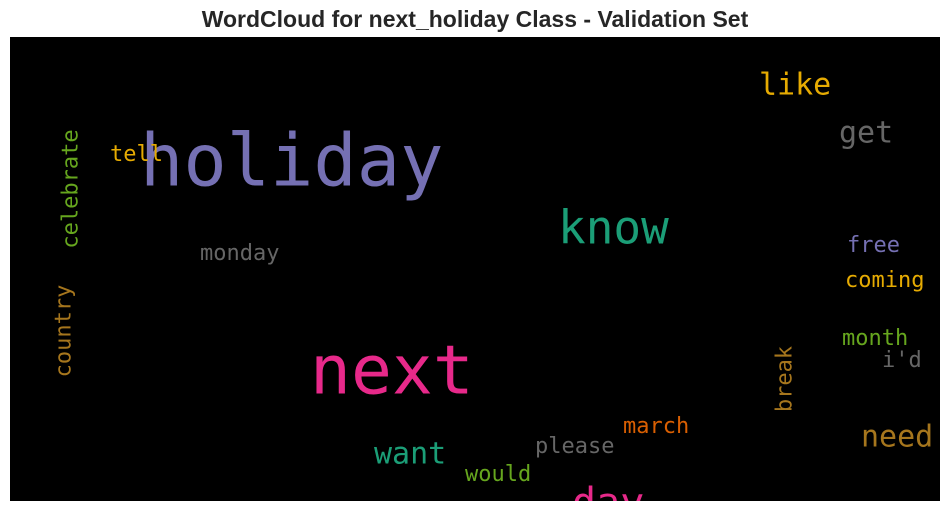  I want to click on word-want: want, so click(410, 454).